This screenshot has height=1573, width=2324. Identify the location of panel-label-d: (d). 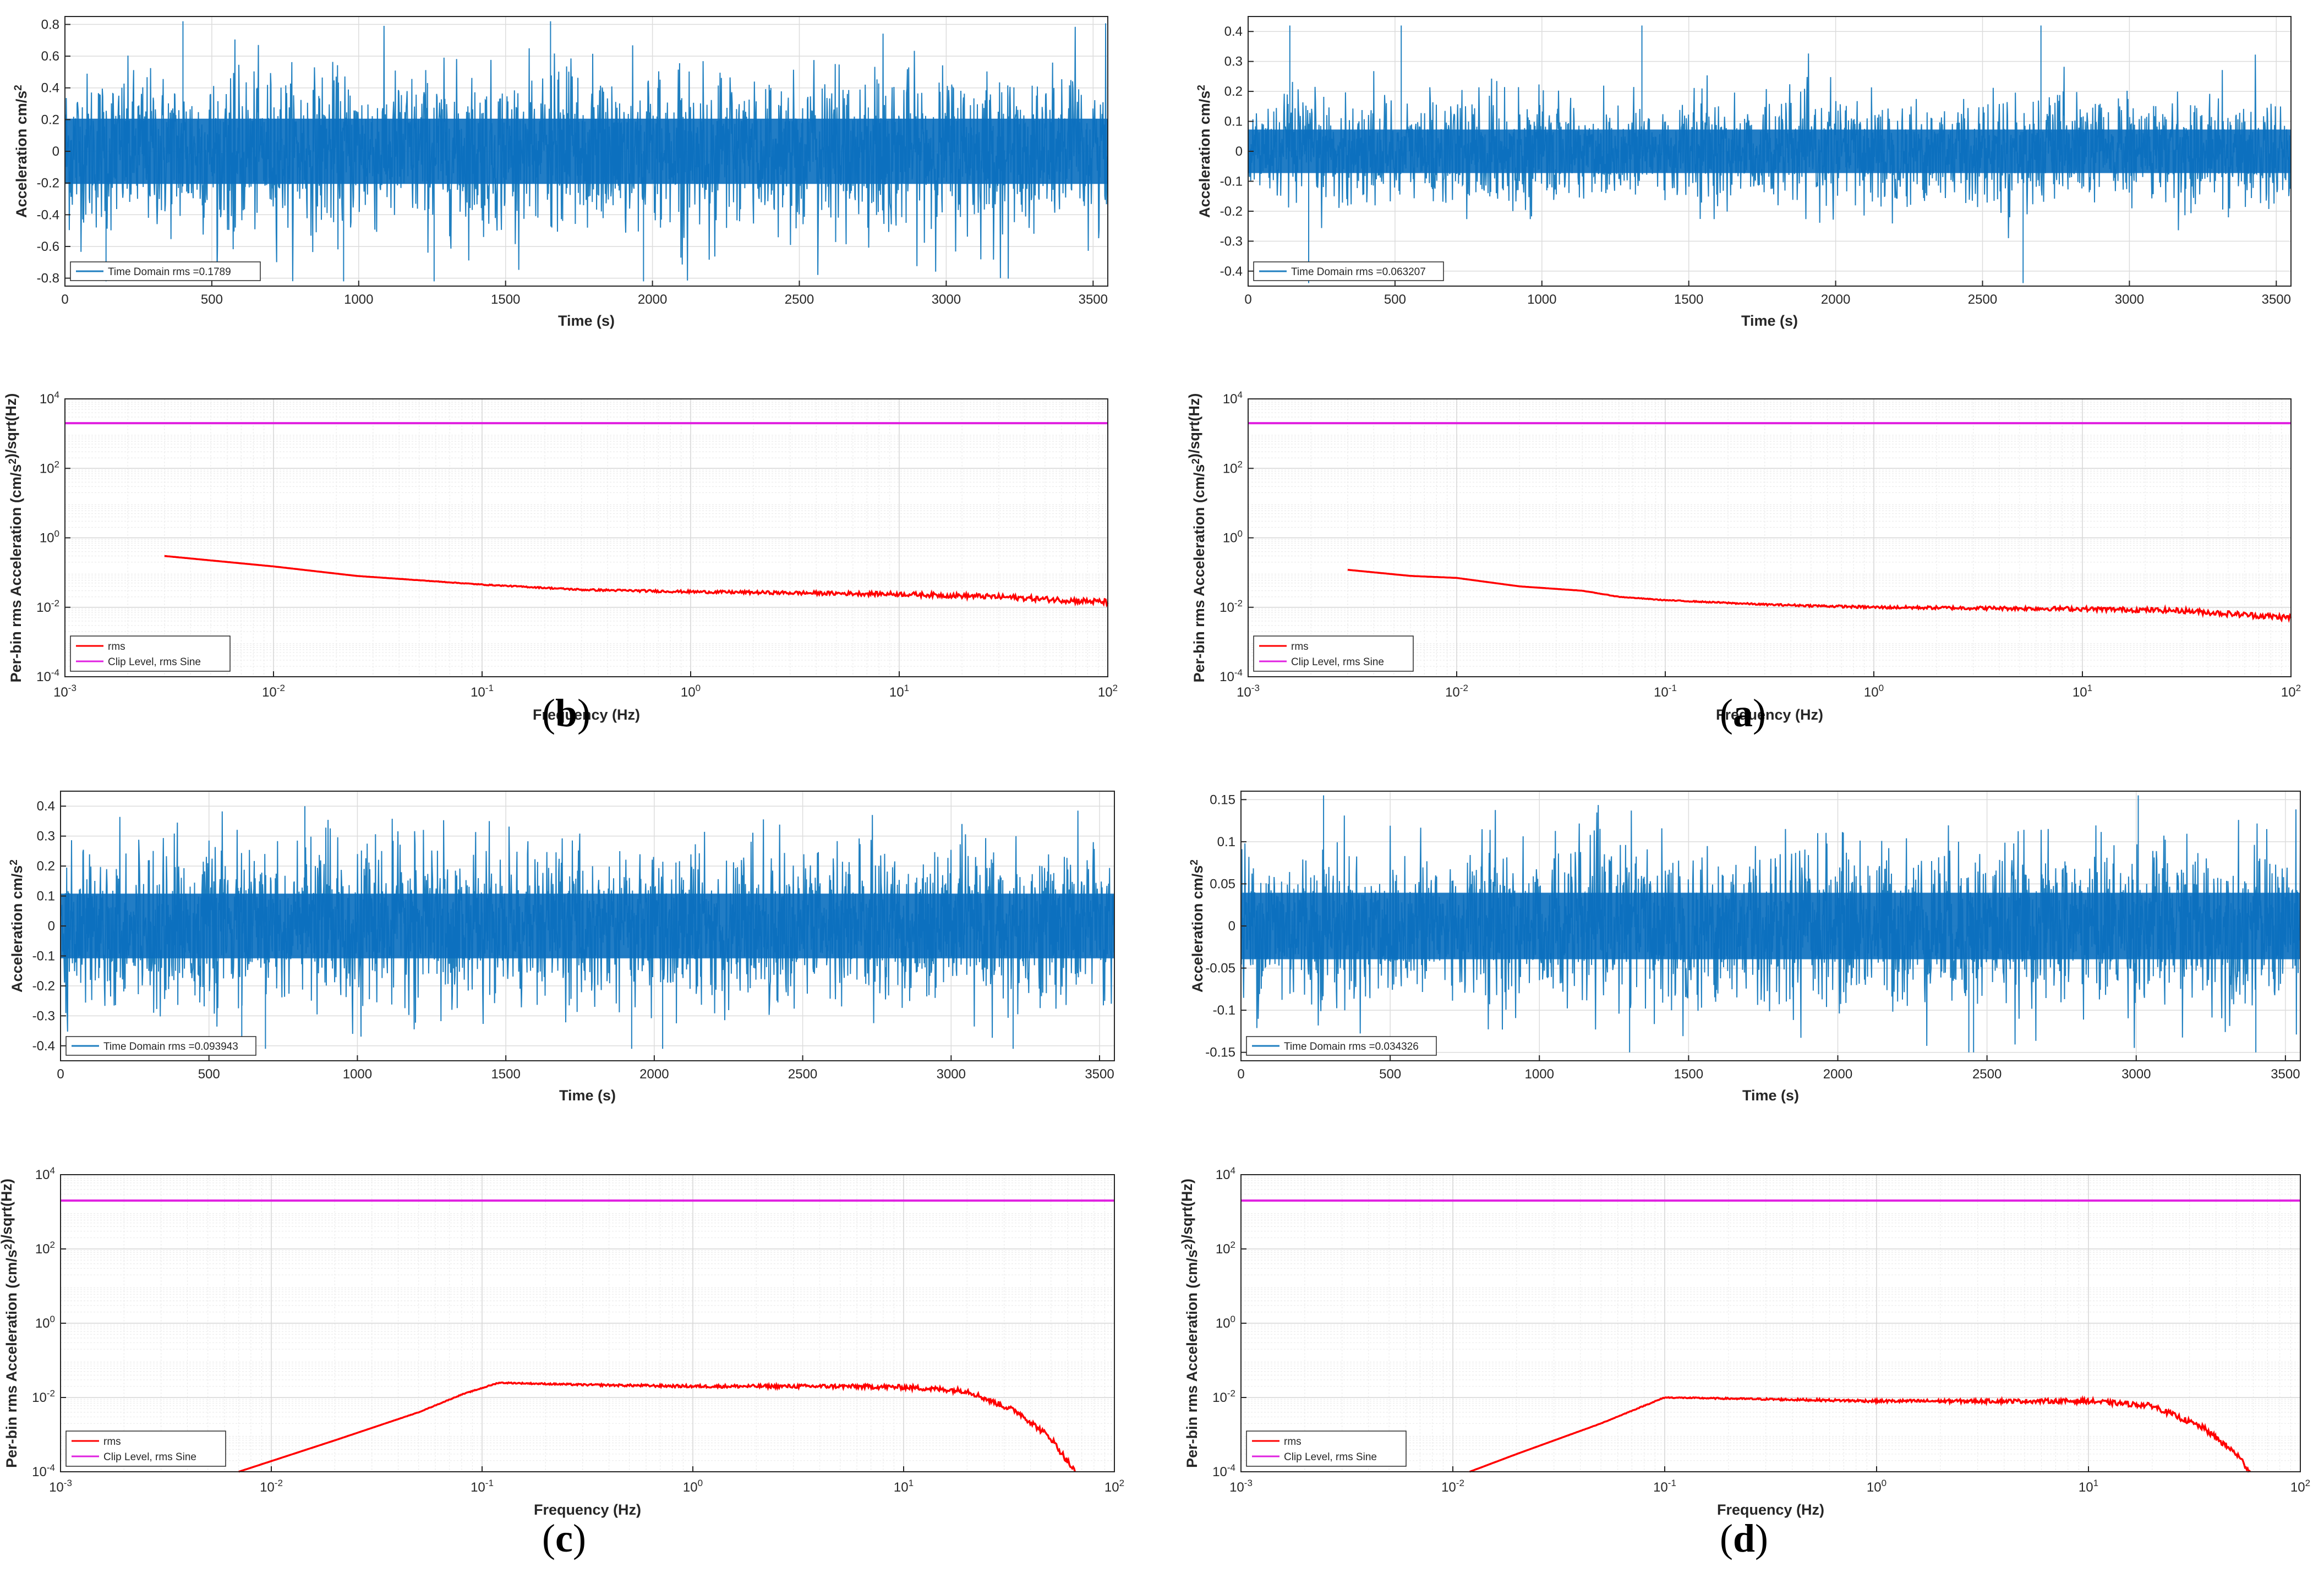
(1744, 1538).